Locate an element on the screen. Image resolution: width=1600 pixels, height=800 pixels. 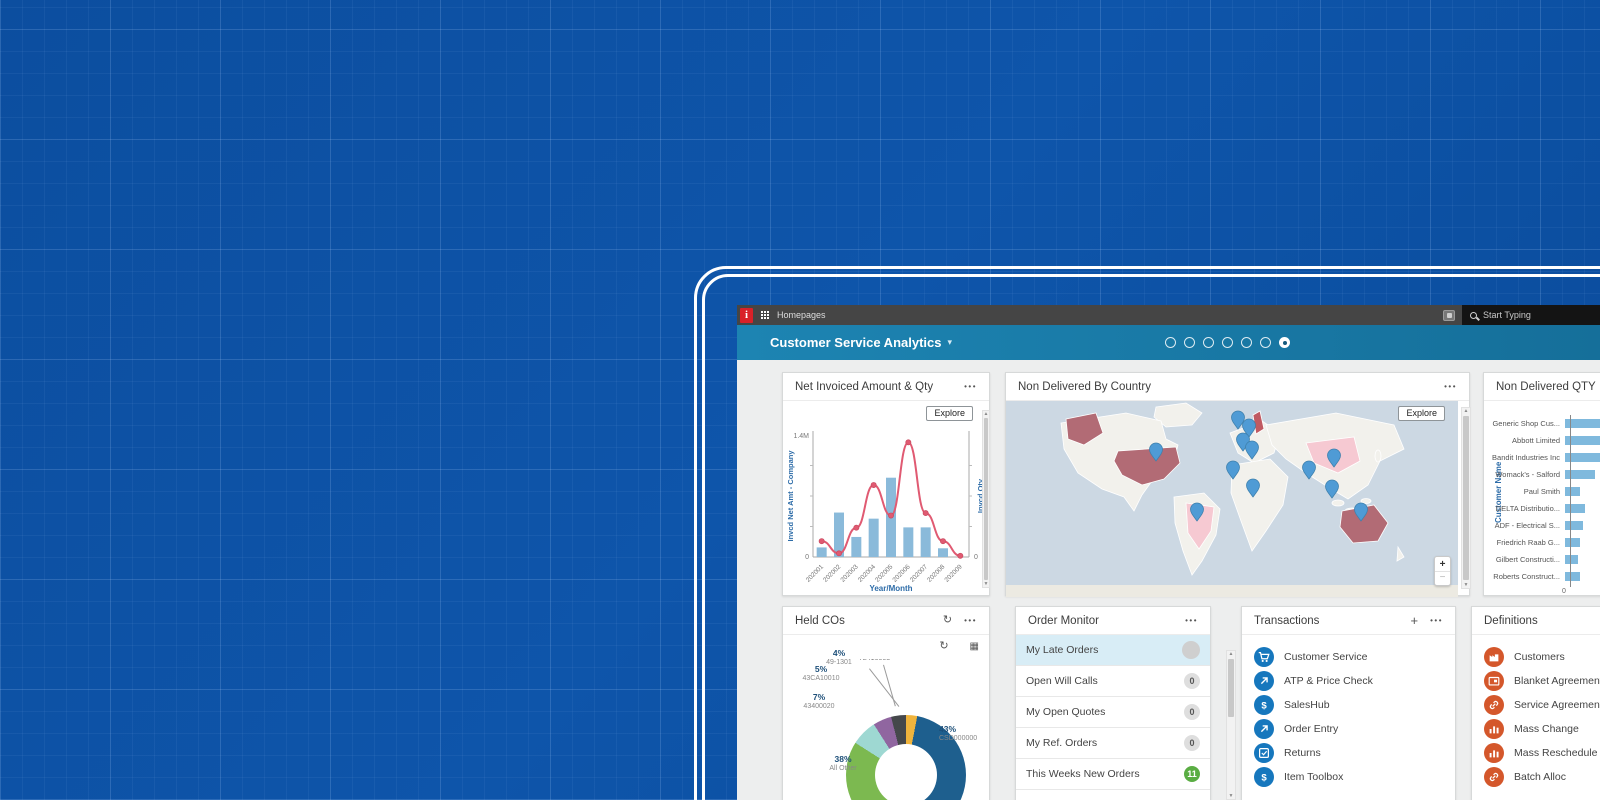
list-item: Mass Reschedule is located at coordinates (1542, 753).